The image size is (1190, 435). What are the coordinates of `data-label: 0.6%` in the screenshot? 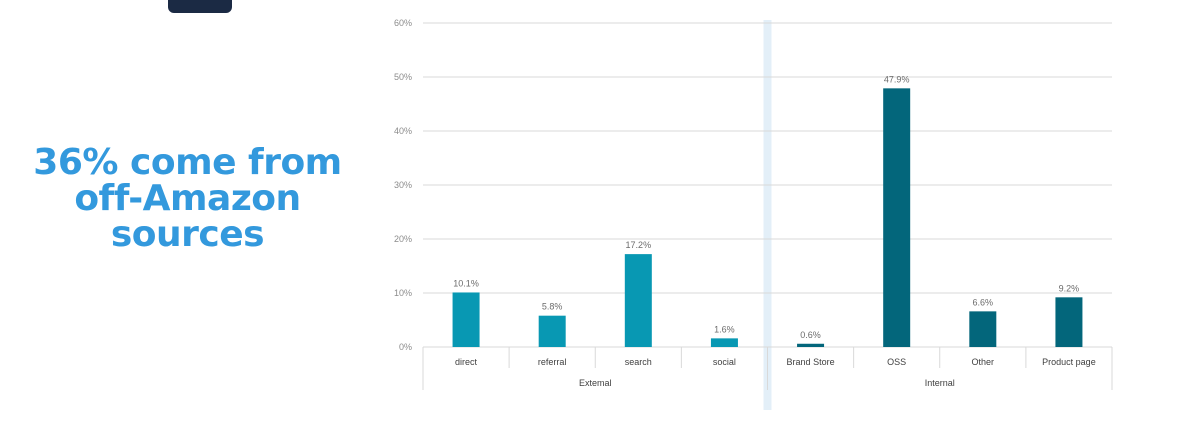 It's located at (810, 335).